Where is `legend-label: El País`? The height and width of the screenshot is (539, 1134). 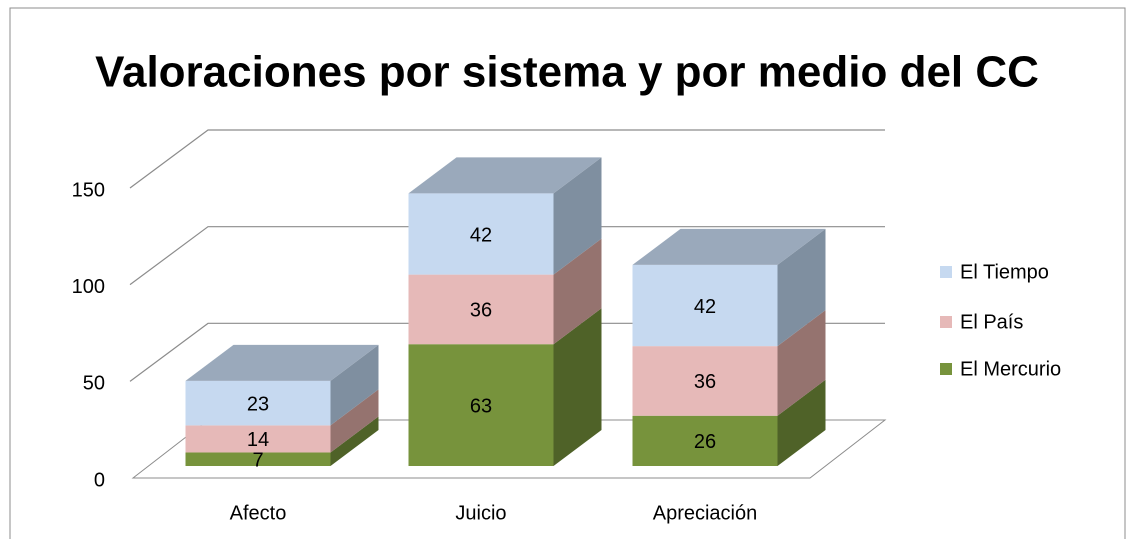 legend-label: El País is located at coordinates (991, 322).